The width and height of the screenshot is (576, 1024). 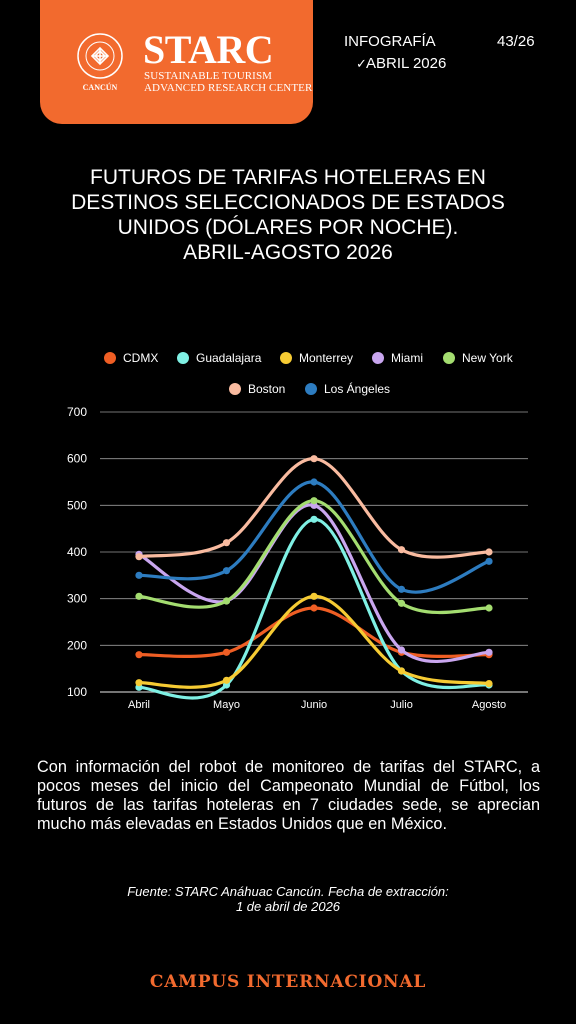 What do you see at coordinates (406, 63) in the screenshot?
I see `publication-date: ABRIL 2026` at bounding box center [406, 63].